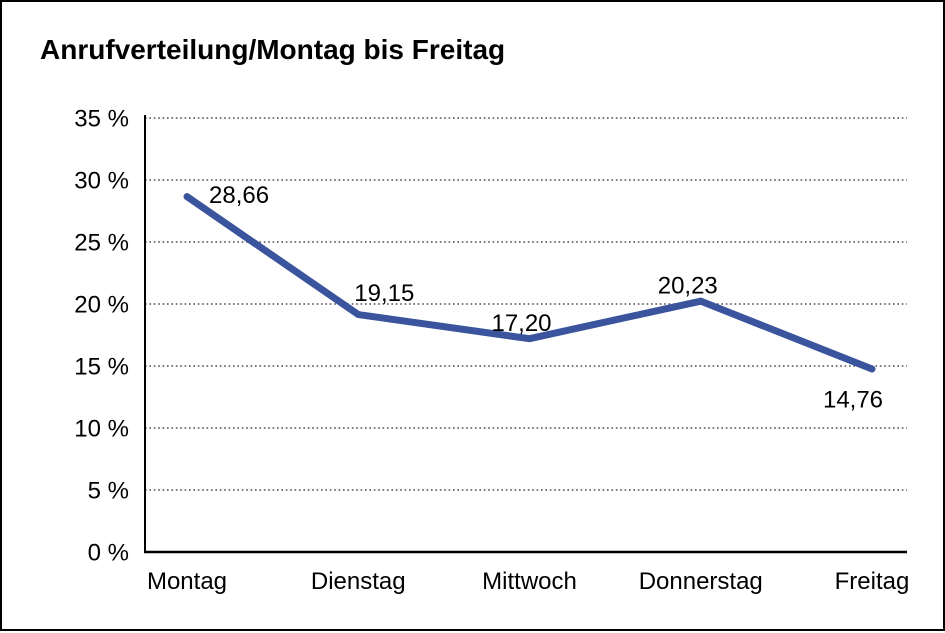 Image resolution: width=945 pixels, height=633 pixels. Describe the element at coordinates (701, 581) in the screenshot. I see `x-category-label: Donnerstag` at that location.